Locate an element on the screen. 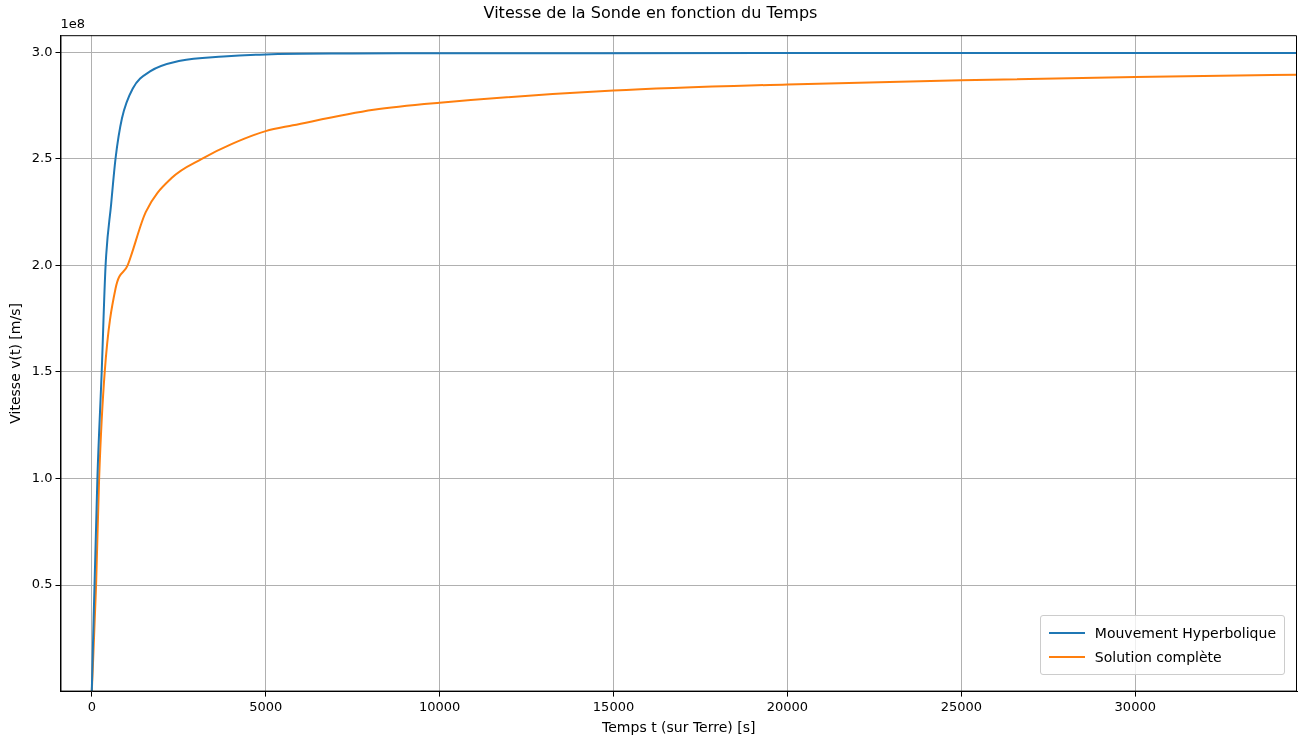 The image size is (1299, 741). x-tick-label: 25000 is located at coordinates (961, 706).